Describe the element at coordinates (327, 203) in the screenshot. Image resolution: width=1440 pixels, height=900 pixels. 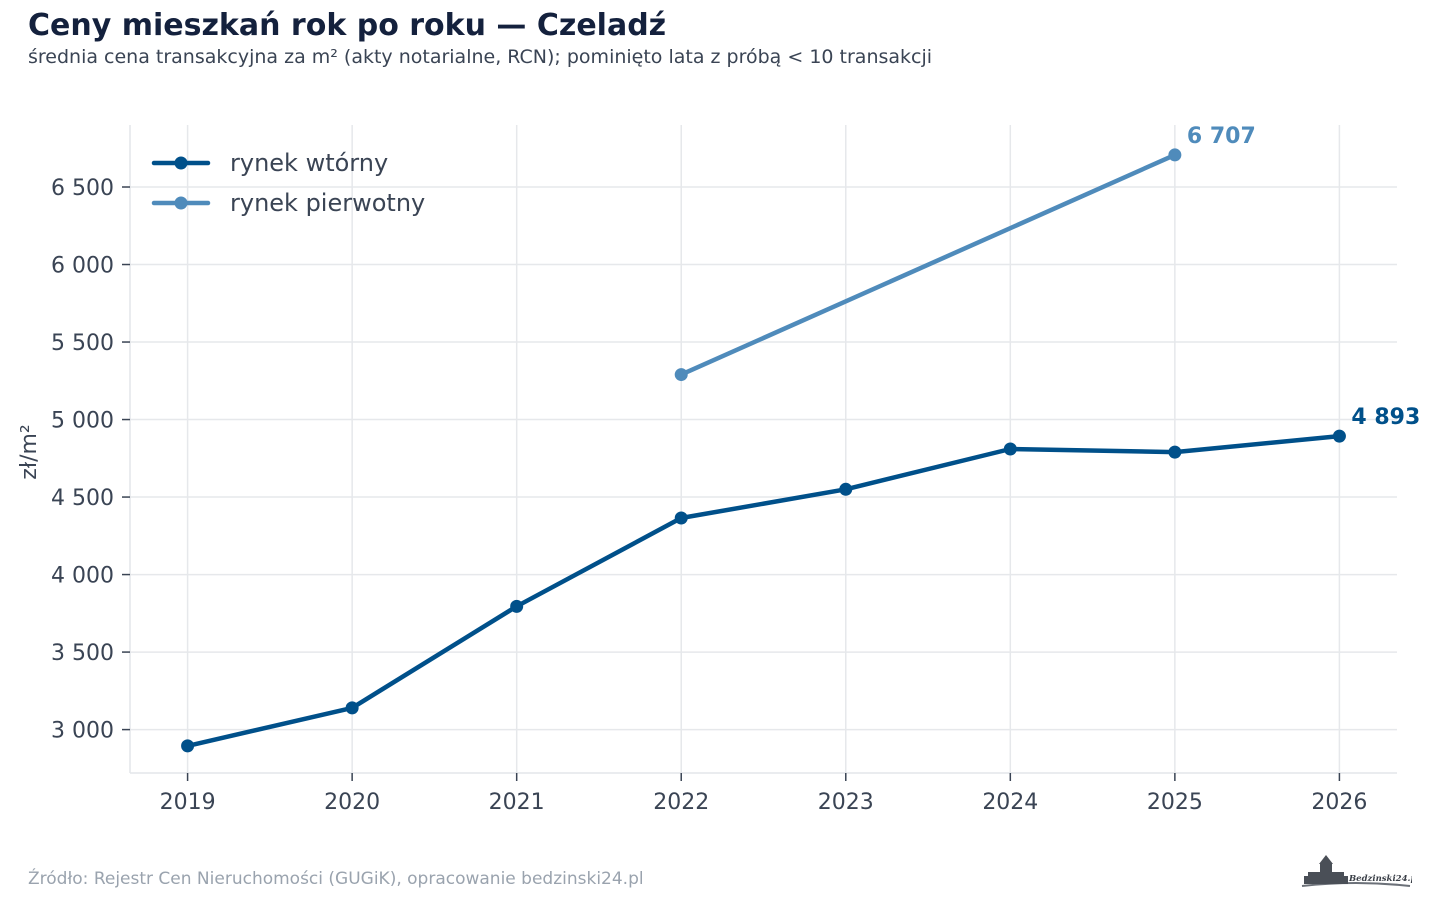
I see `legend-label: rynek pierwotny` at that location.